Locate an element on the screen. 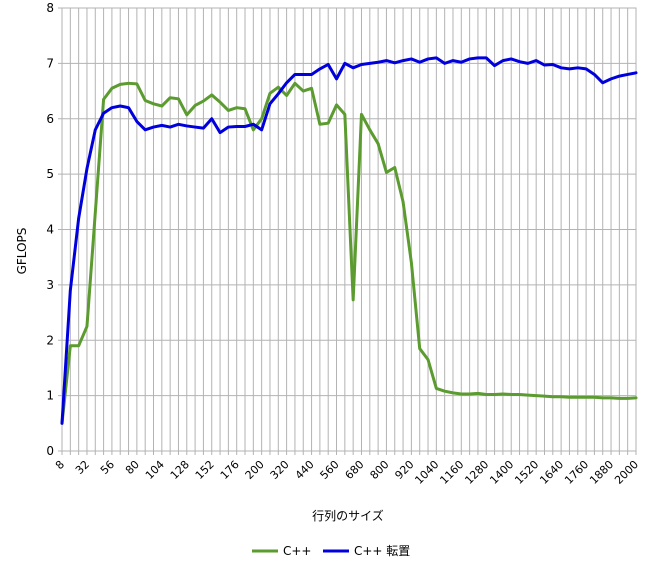 This screenshot has width=649, height=564. x-tick-label: 1040 is located at coordinates (426, 472).